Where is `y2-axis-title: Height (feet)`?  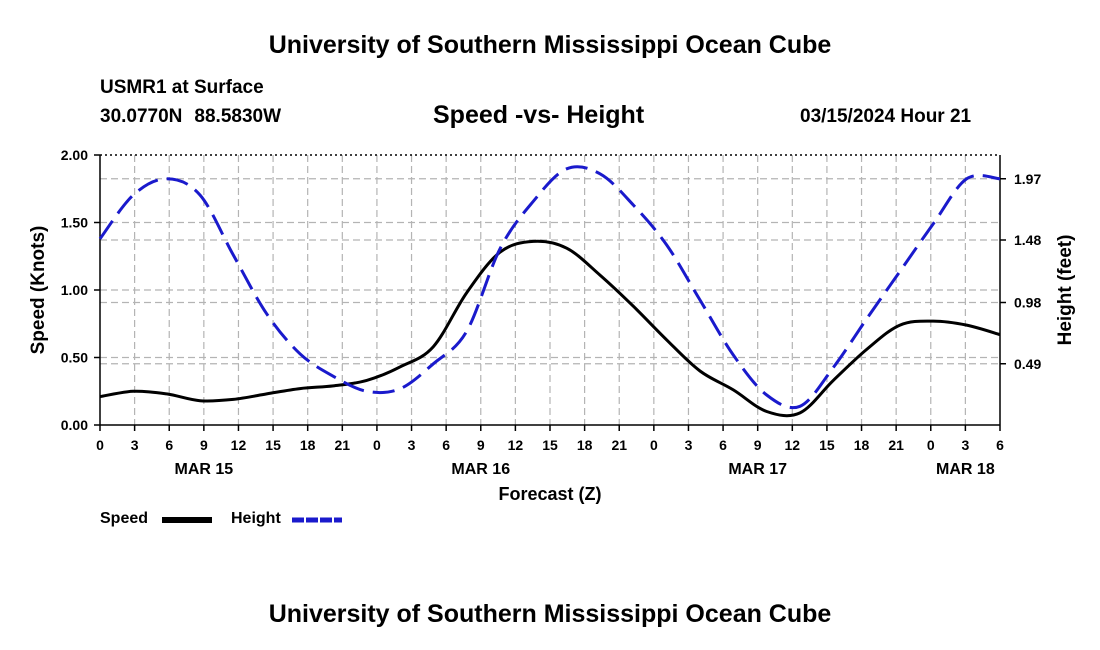 y2-axis-title: Height (feet) is located at coordinates (1065, 290).